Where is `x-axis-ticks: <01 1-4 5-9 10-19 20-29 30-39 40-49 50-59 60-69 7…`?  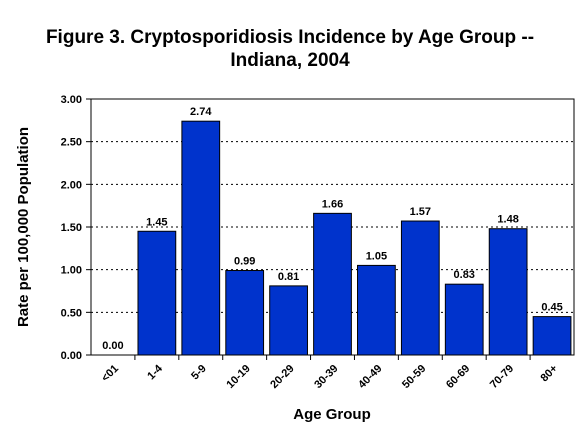
x-axis-ticks: <01 1-4 5-9 10-19 20-29 30-39 40-49 50-59 60-69 7… is located at coordinates (329, 373).